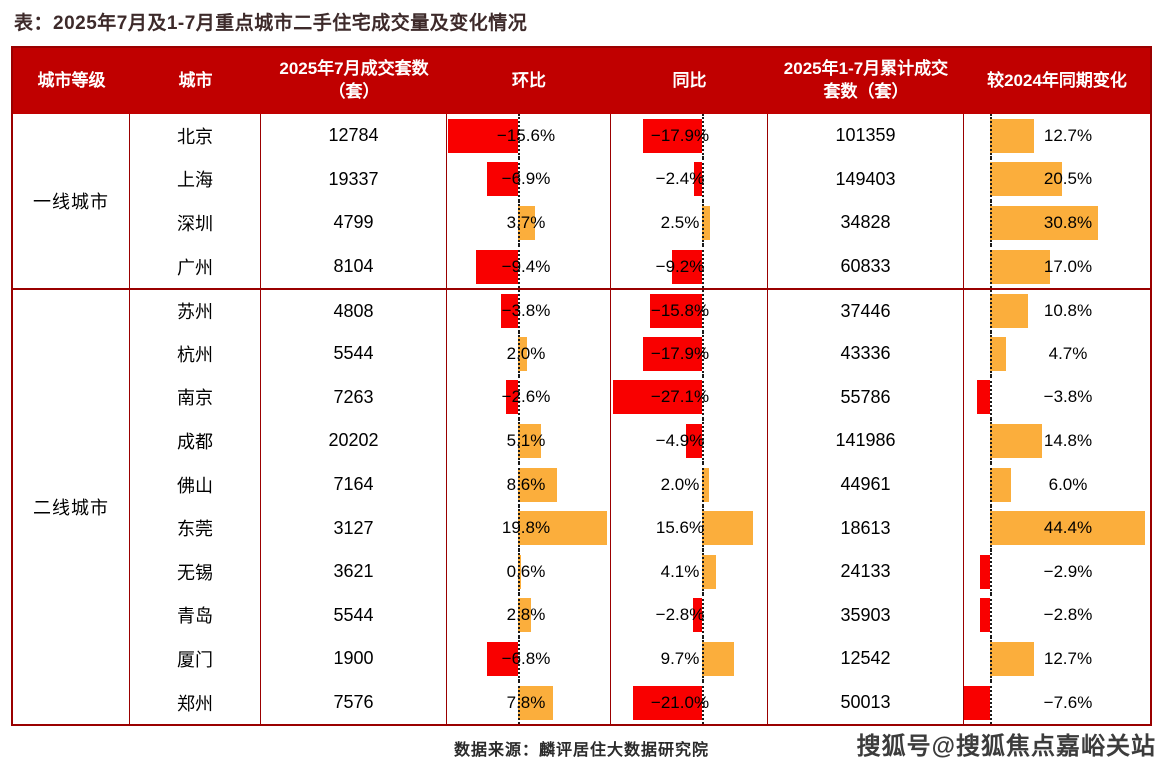 This screenshot has height=763, width=1162. Describe the element at coordinates (195, 528) in the screenshot. I see `city-cell: 东莞` at that location.